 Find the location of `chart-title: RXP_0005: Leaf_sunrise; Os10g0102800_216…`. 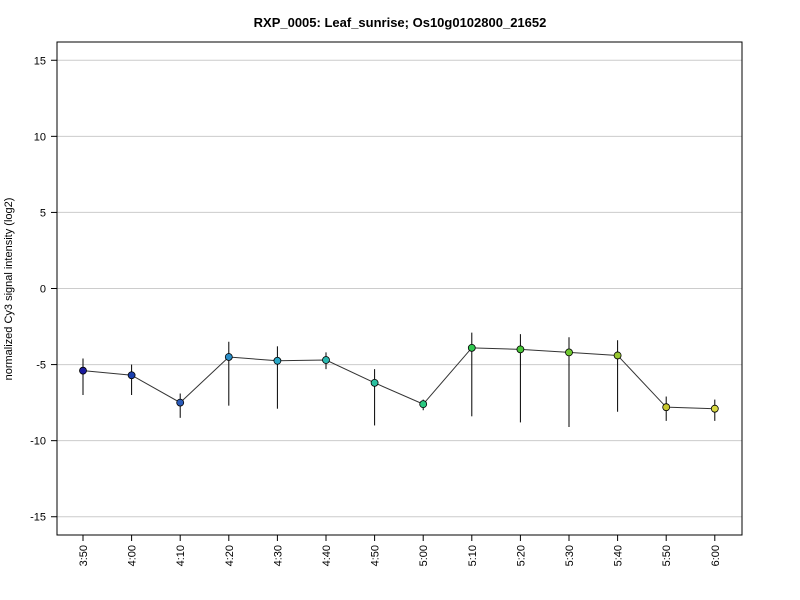

chart-title: RXP_0005: Leaf_sunrise; Os10g0102800_216… is located at coordinates (400, 22).